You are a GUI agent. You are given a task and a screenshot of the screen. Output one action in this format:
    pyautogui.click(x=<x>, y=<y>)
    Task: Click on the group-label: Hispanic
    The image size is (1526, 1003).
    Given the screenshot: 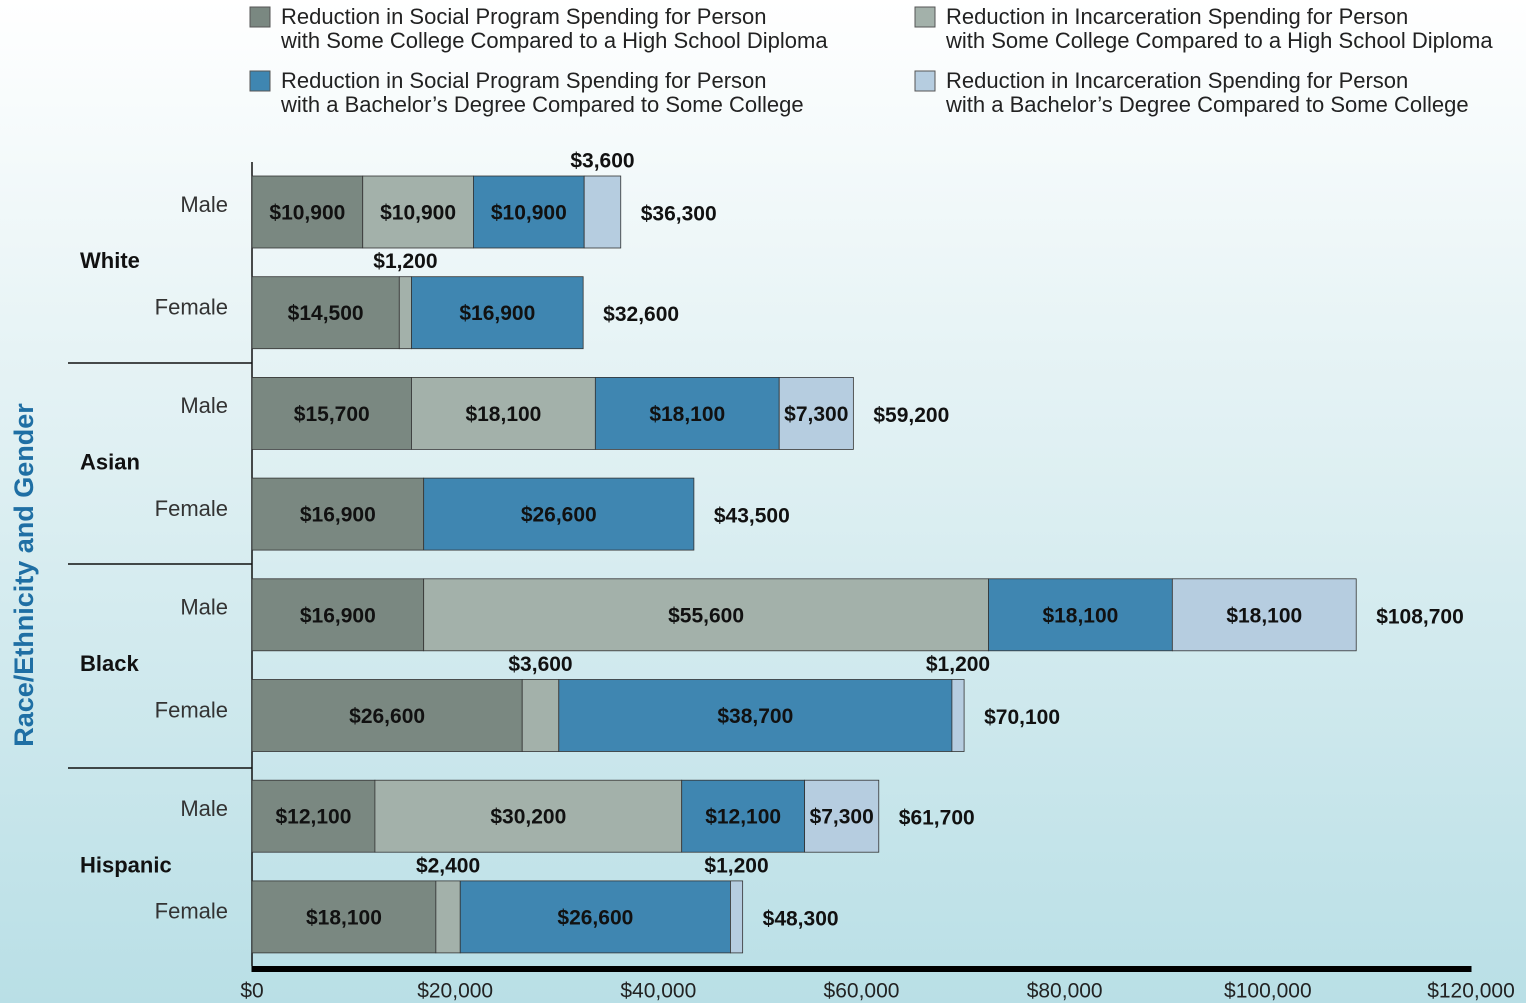 What is the action you would take?
    pyautogui.click(x=126, y=864)
    